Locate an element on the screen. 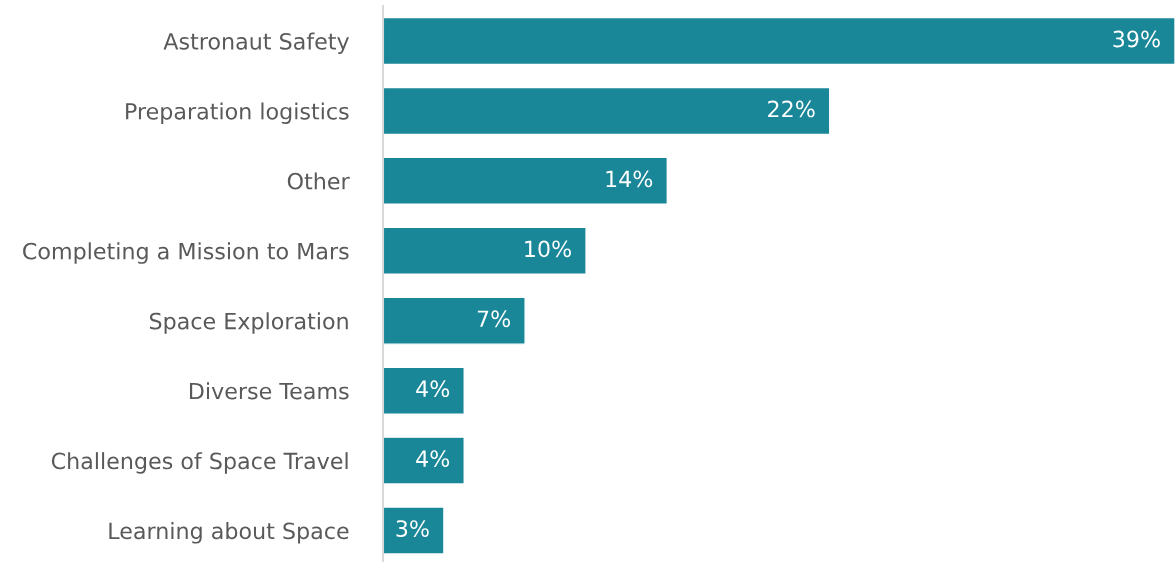  y-tick-label: Challenges of Space Travel is located at coordinates (199, 463).